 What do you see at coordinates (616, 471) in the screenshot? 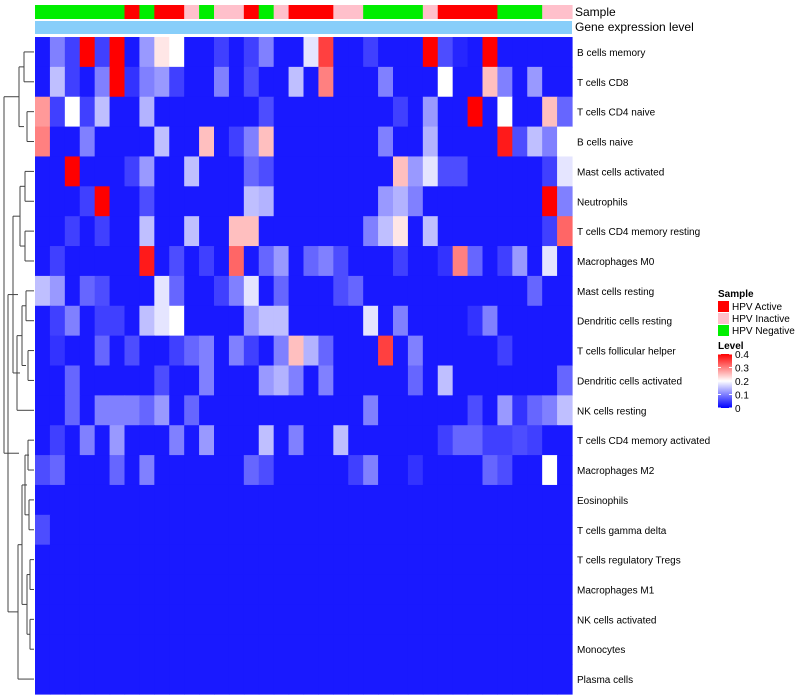
I see `row-label: Macrophages M2` at bounding box center [616, 471].